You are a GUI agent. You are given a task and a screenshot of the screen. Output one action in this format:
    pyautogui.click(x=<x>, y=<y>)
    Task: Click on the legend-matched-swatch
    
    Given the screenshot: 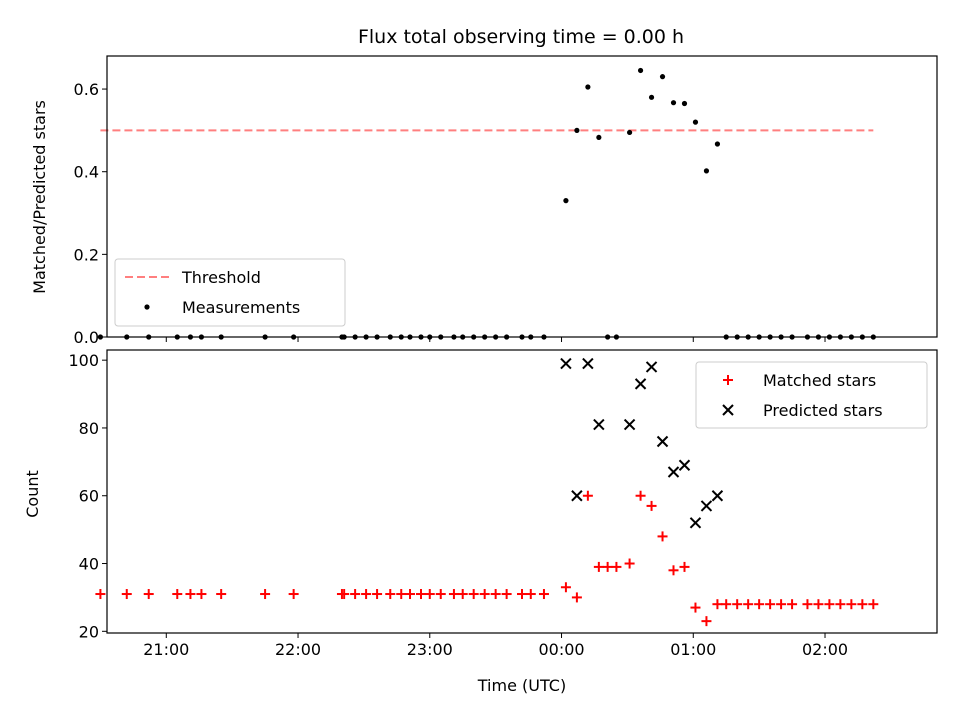 What is the action you would take?
    pyautogui.click(x=728, y=380)
    